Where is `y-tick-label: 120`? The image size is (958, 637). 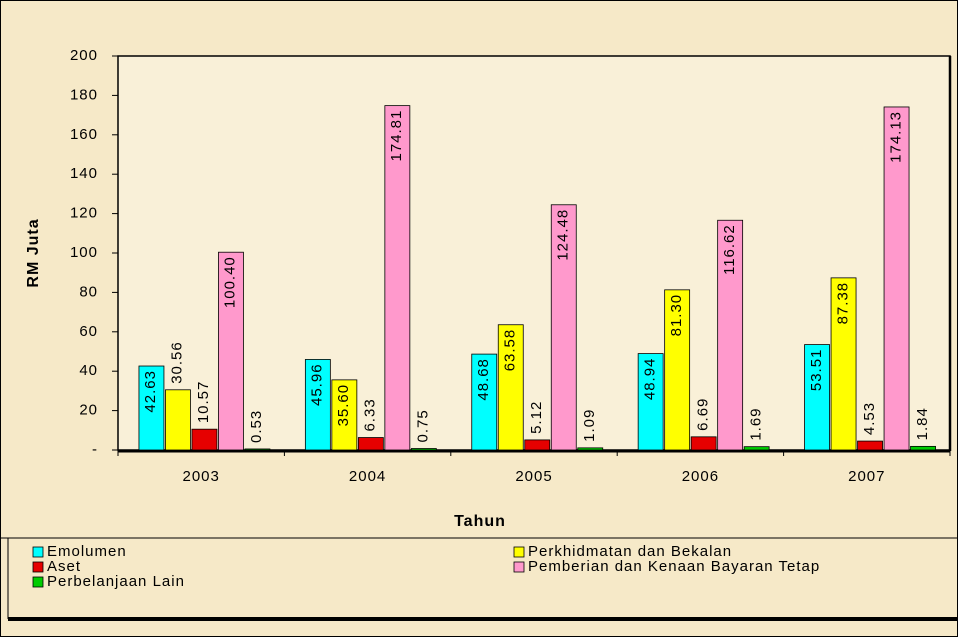
y-tick-label: 120 is located at coordinates (84, 213).